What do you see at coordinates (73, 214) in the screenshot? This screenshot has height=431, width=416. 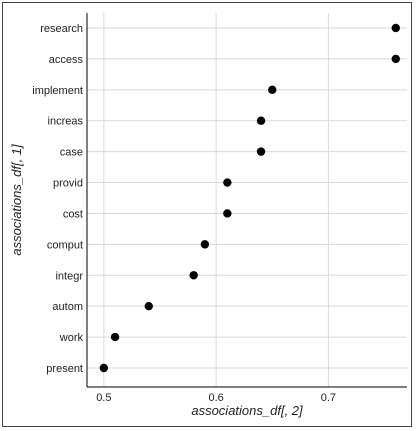 I see `y-tick-label-cost: cost` at bounding box center [73, 214].